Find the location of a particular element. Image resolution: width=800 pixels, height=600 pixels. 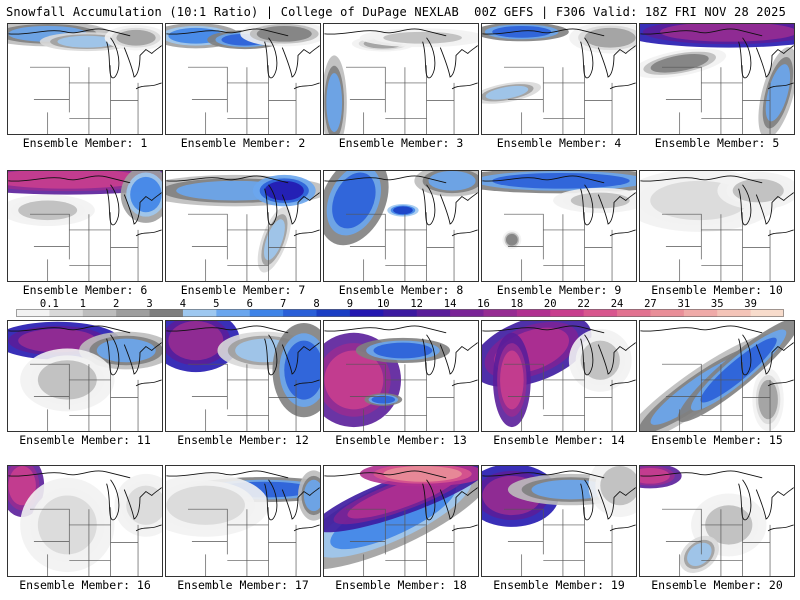

colorbar-tick-label: 4 is located at coordinates (183, 304).